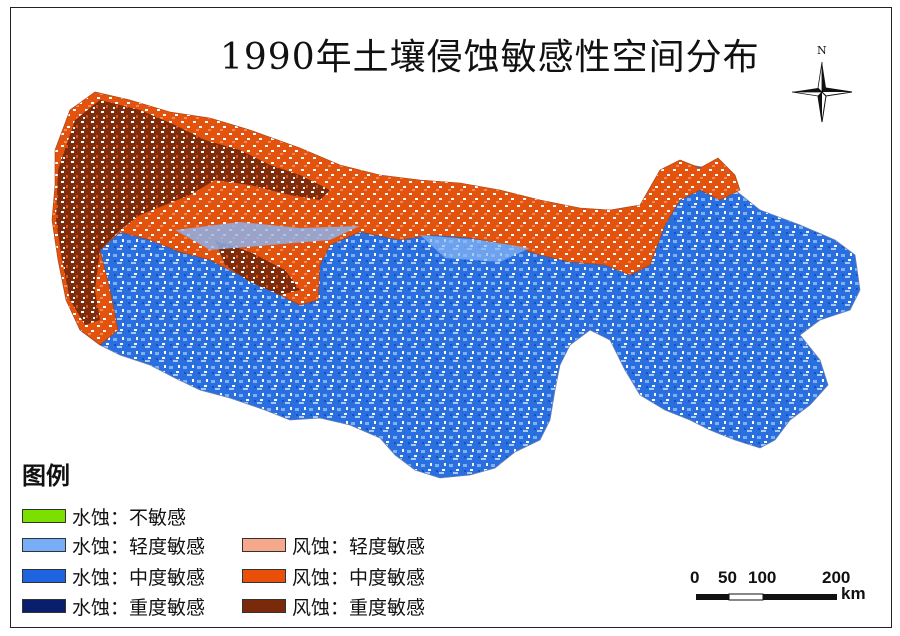 The width and height of the screenshot is (900, 636). Describe the element at coordinates (822, 92) in the screenshot. I see `north-arrow-icon` at that location.